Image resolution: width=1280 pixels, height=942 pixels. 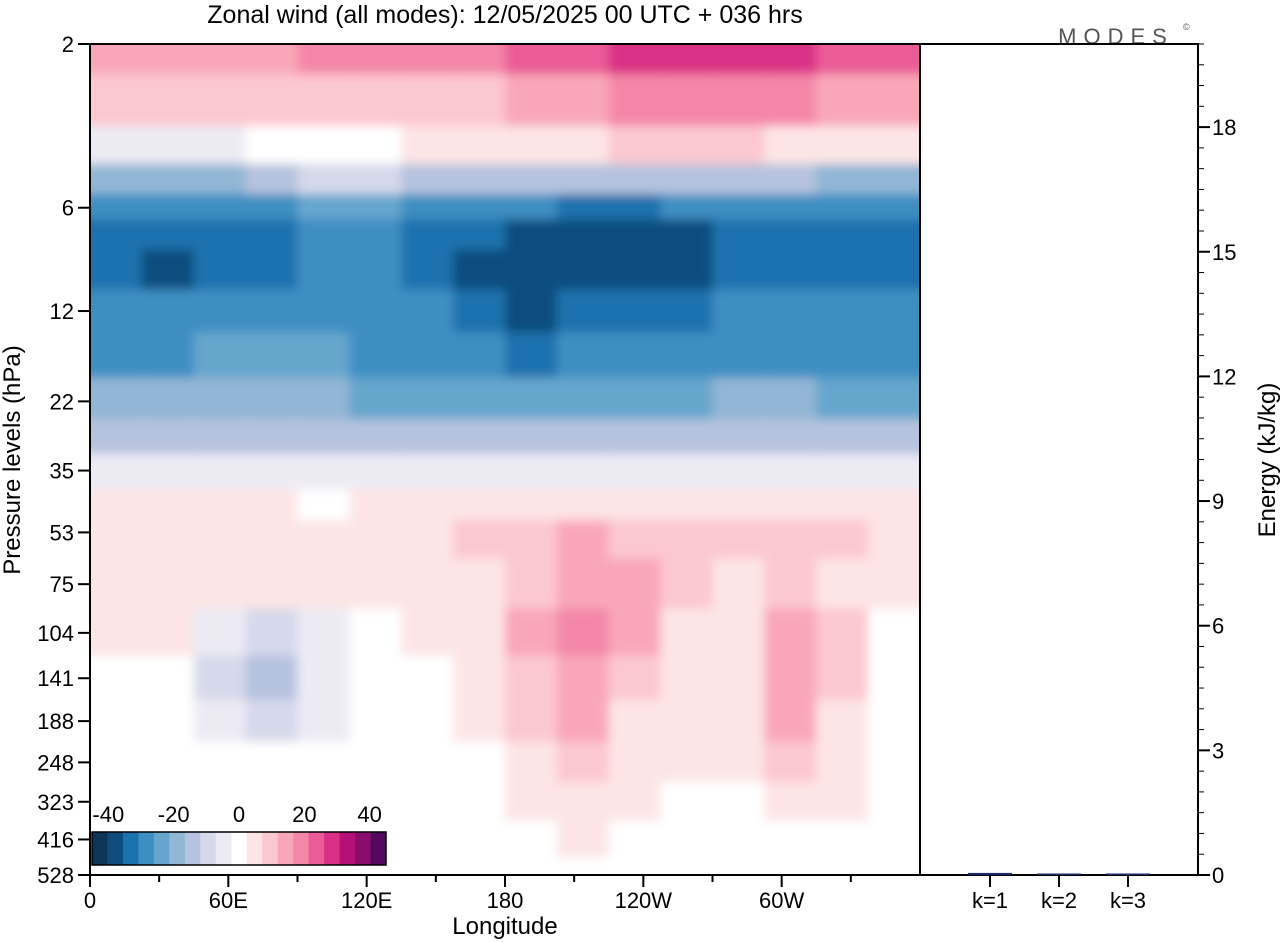 What do you see at coordinates (1128, 900) in the screenshot?
I see `wavenumber-tick-label: k=3` at bounding box center [1128, 900].